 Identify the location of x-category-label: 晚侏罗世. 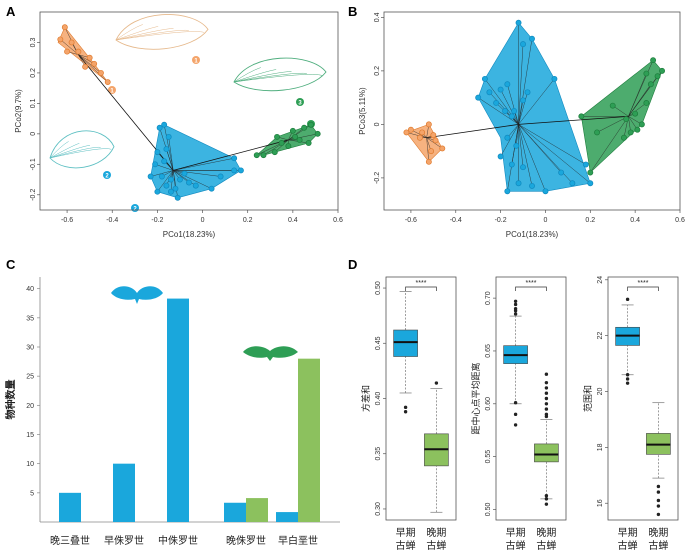
(246, 541).